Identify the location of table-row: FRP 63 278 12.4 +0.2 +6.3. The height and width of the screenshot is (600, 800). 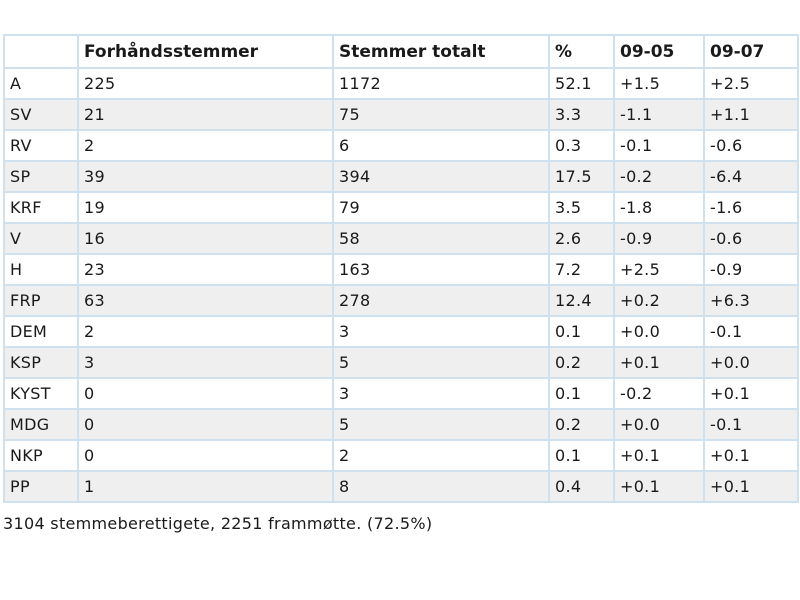
(401, 300).